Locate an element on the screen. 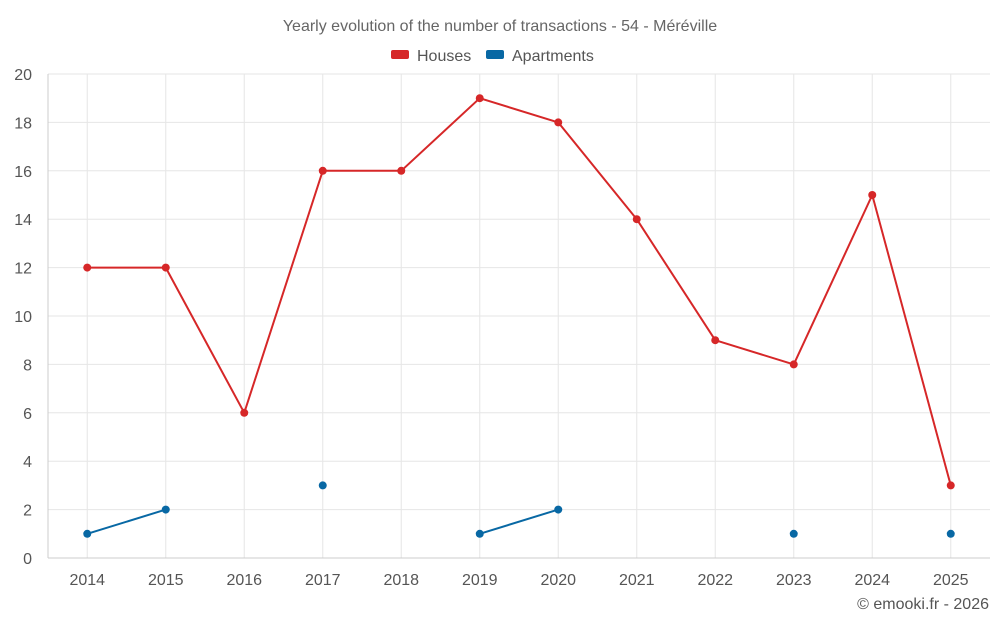 This screenshot has height=625, width=1000. legend-item-apartments: Apartments is located at coordinates (540, 56).